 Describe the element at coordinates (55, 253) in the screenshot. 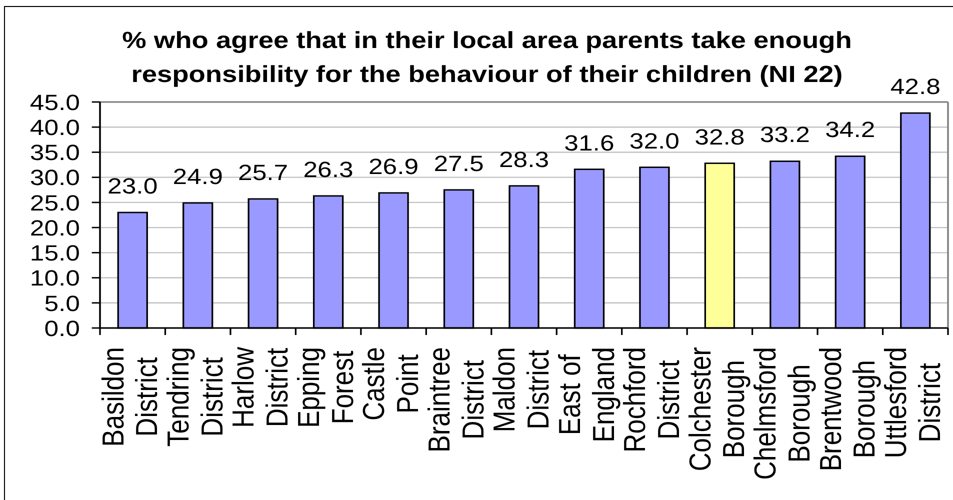

I see `y-tick-label: 15.0` at that location.